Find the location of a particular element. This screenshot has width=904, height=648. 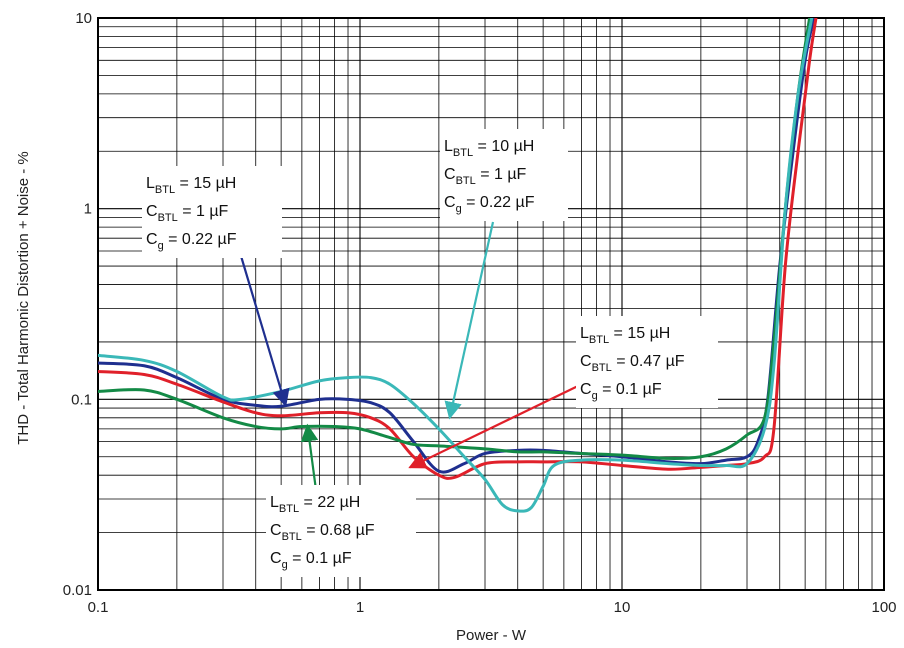

annotation-3: LBTL = 15 µH CBTL = 0.47 µF Cg = 0.1 µF is located at coordinates (563, 392).